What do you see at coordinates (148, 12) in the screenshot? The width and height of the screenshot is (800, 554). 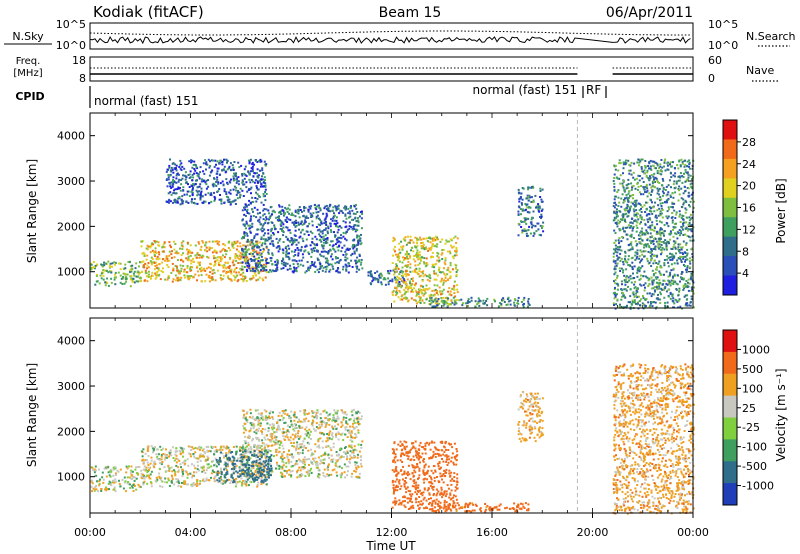 I see `station-title: Kodiak (fitACF)` at bounding box center [148, 12].